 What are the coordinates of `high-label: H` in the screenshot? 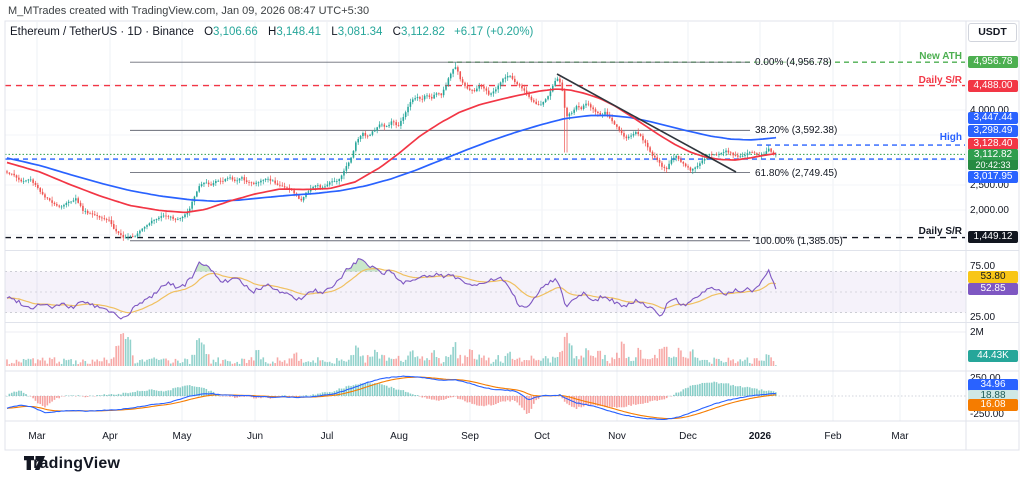 It's located at (272, 32).